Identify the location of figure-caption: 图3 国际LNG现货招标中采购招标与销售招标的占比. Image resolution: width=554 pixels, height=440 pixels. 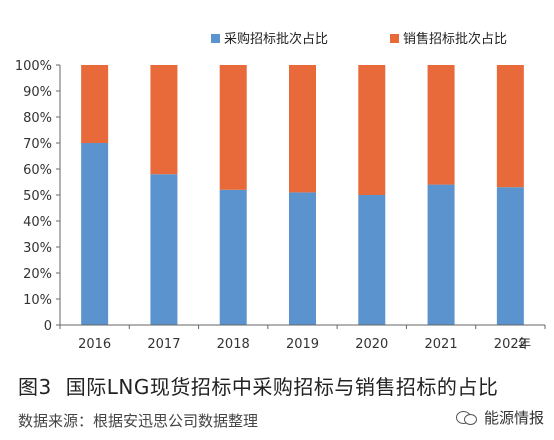
(258, 385).